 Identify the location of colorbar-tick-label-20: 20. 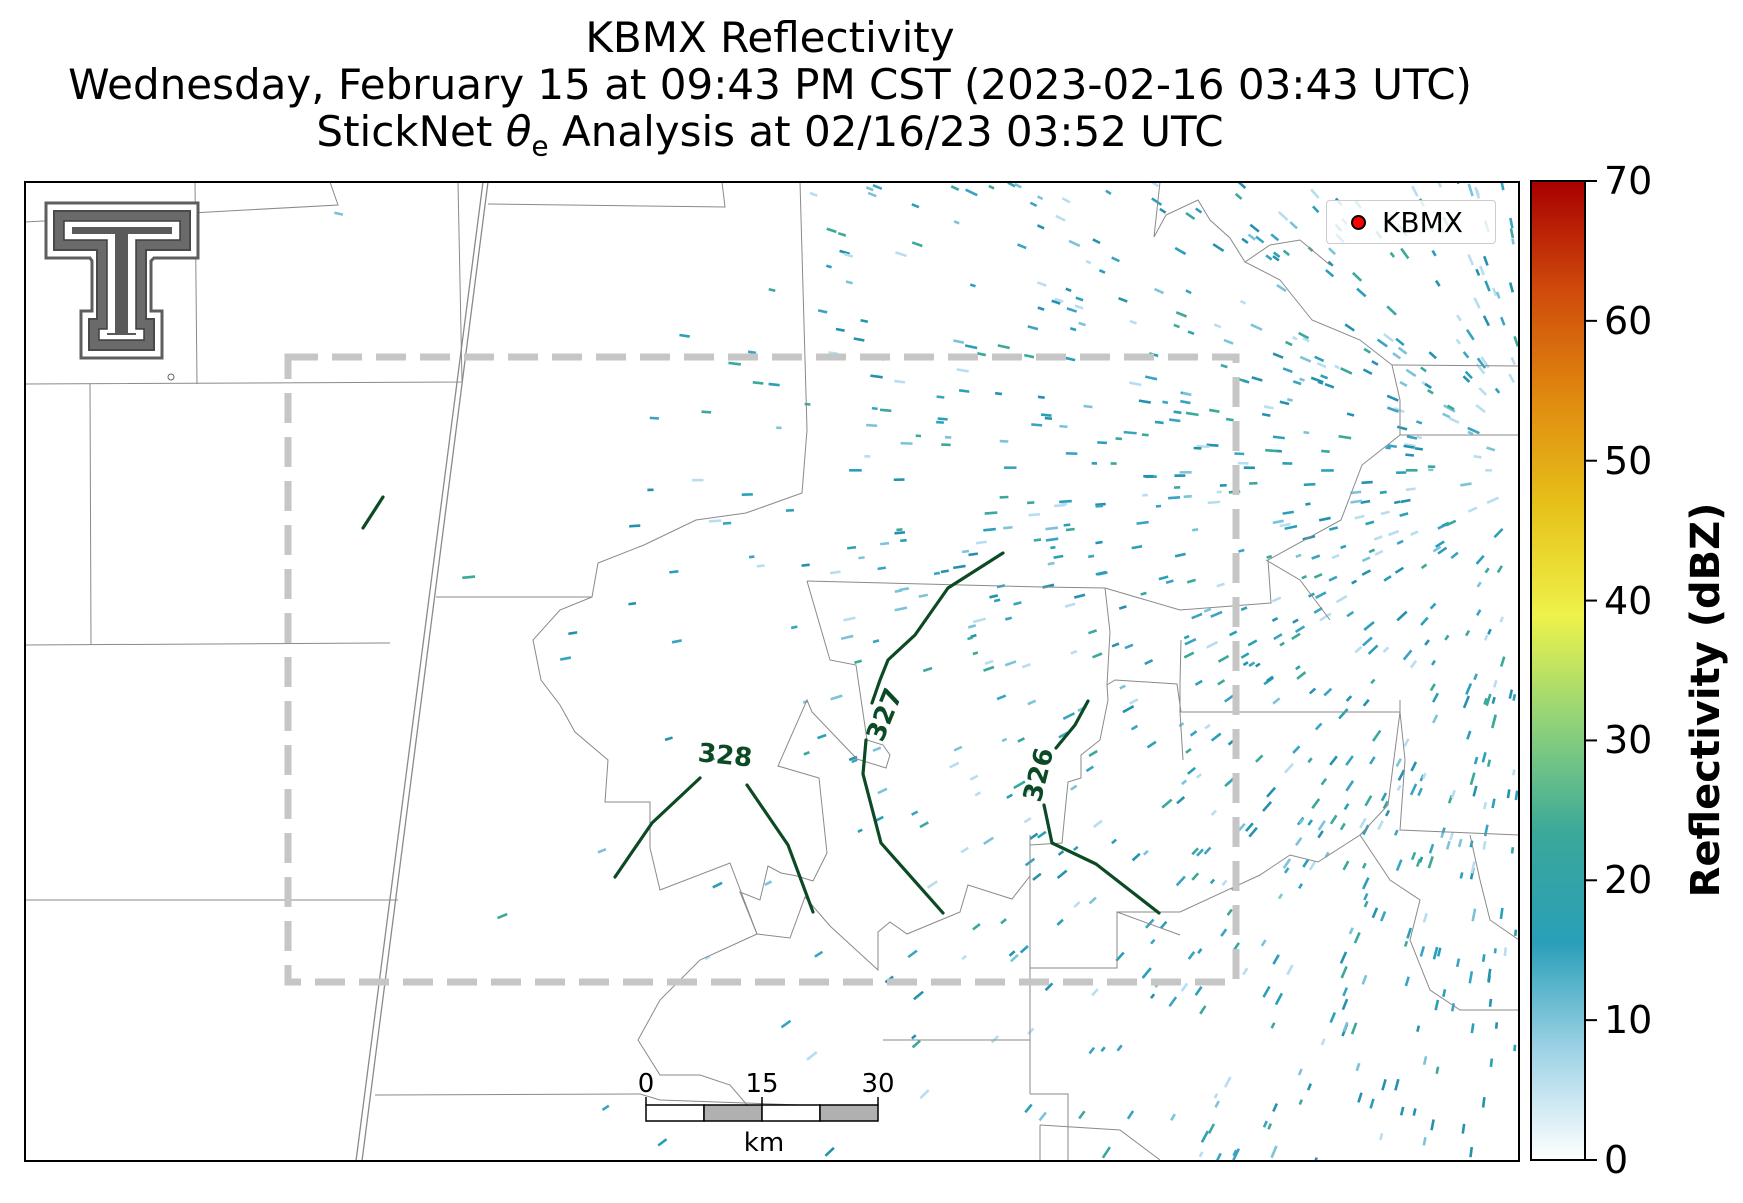
(1628, 880).